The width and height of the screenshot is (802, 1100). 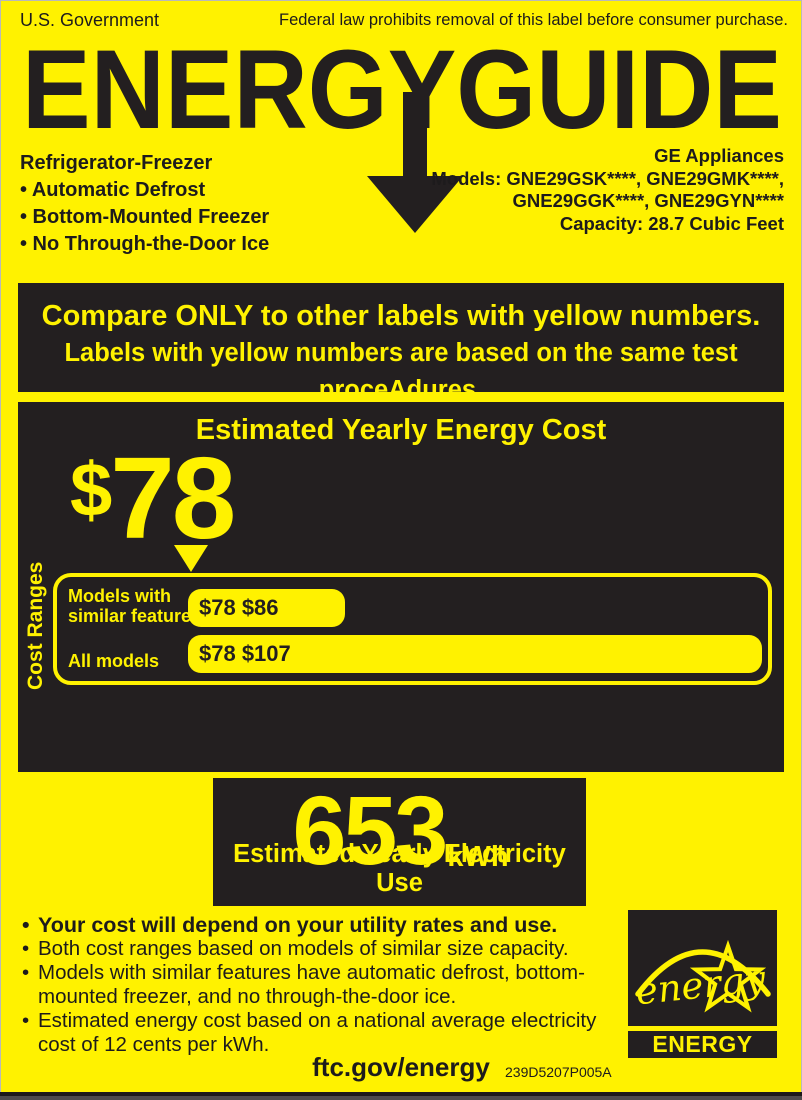 I want to click on electricity-use-caption: Estimated Yearly Electricity Use, so click(x=399, y=868).